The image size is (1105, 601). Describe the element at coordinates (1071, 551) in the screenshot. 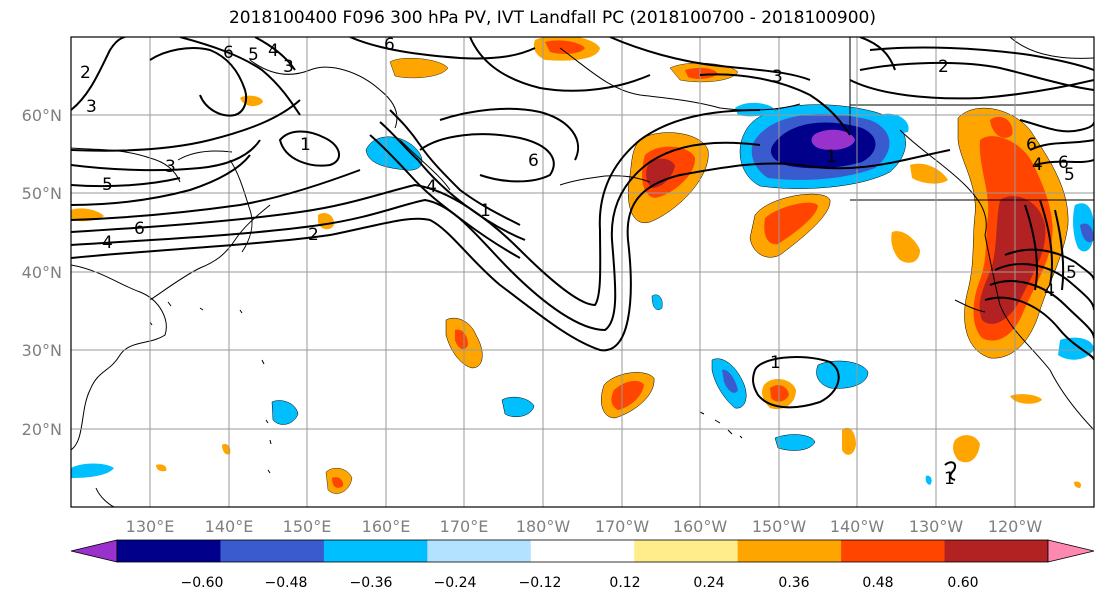

I see `colorbar-extend-high` at that location.